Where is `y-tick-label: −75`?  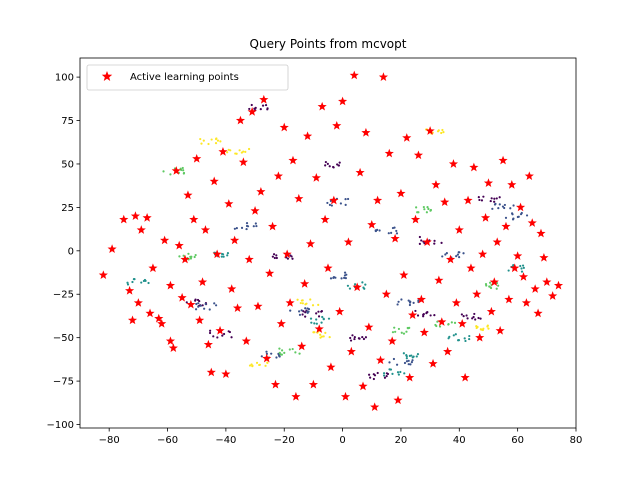 y-tick-label: −75 is located at coordinates (63, 382).